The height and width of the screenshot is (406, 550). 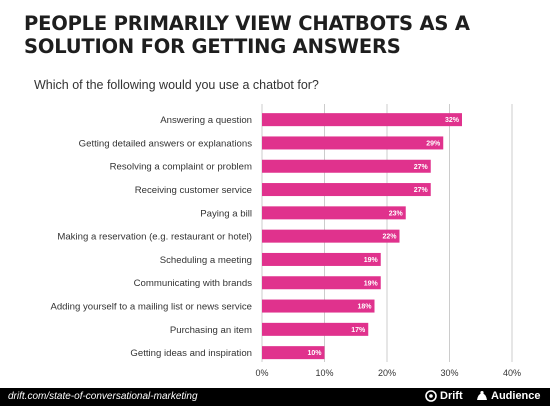 I want to click on bar-value-label: 23%, so click(x=396, y=213).